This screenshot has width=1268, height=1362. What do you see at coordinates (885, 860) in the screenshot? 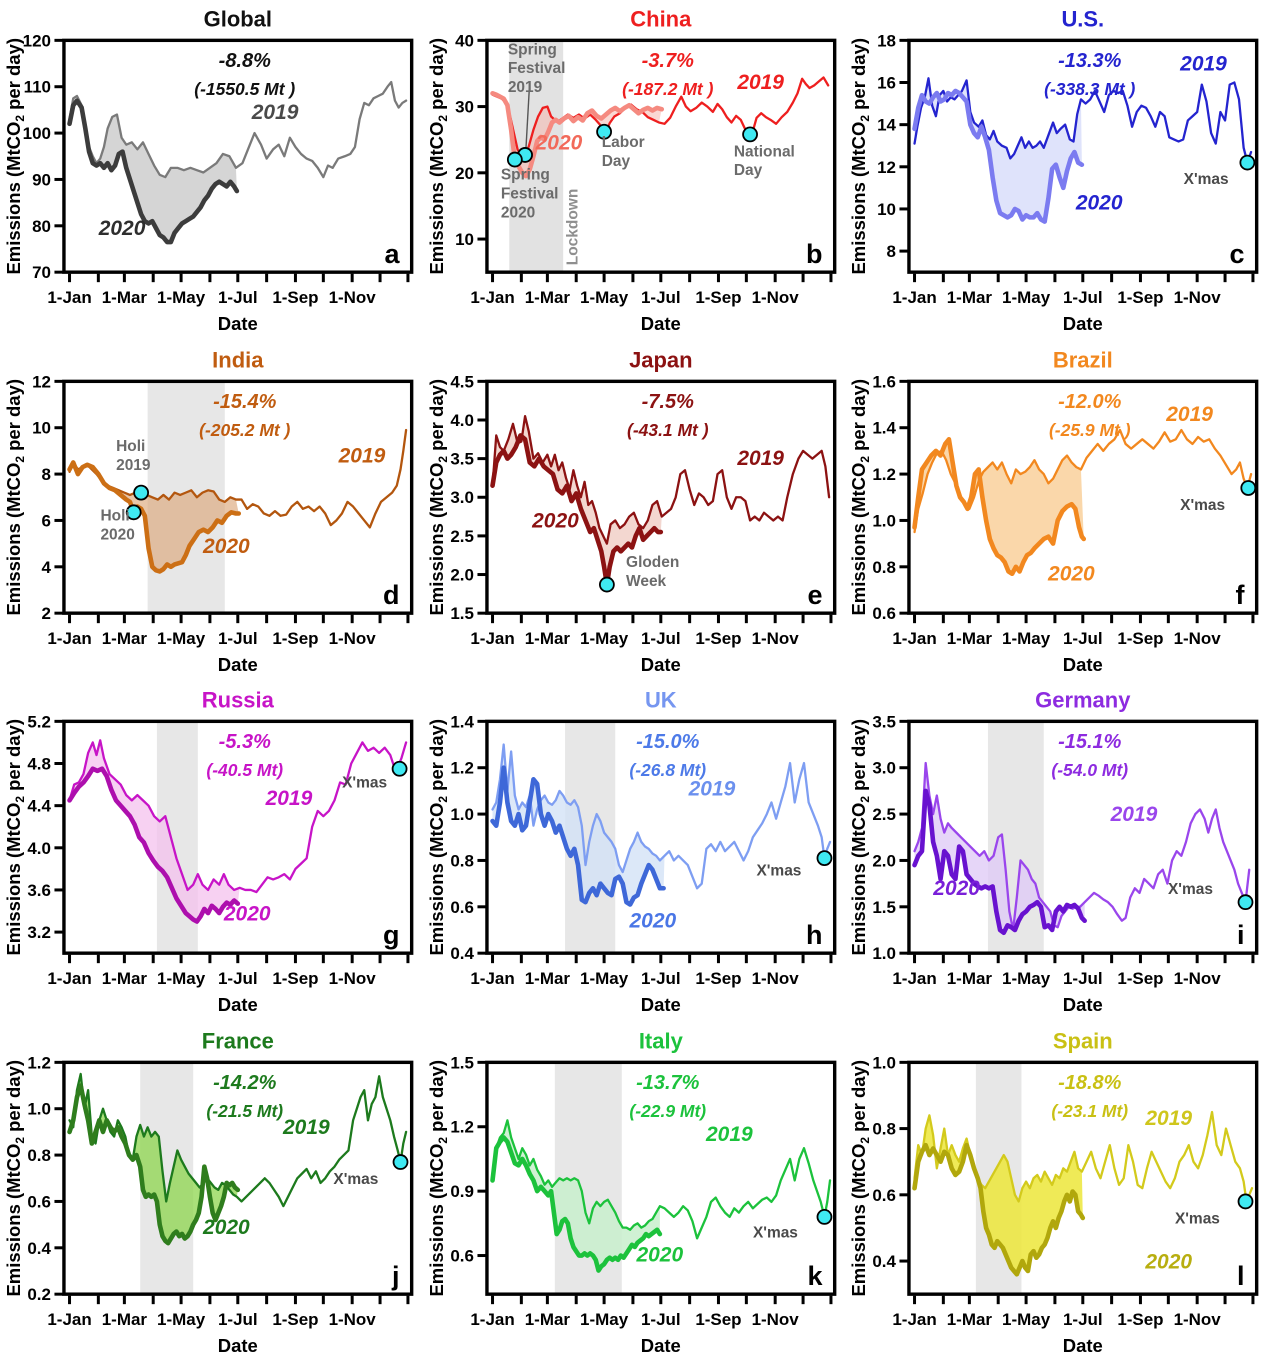
I see `y-tick-label: 2.0` at bounding box center [885, 860].